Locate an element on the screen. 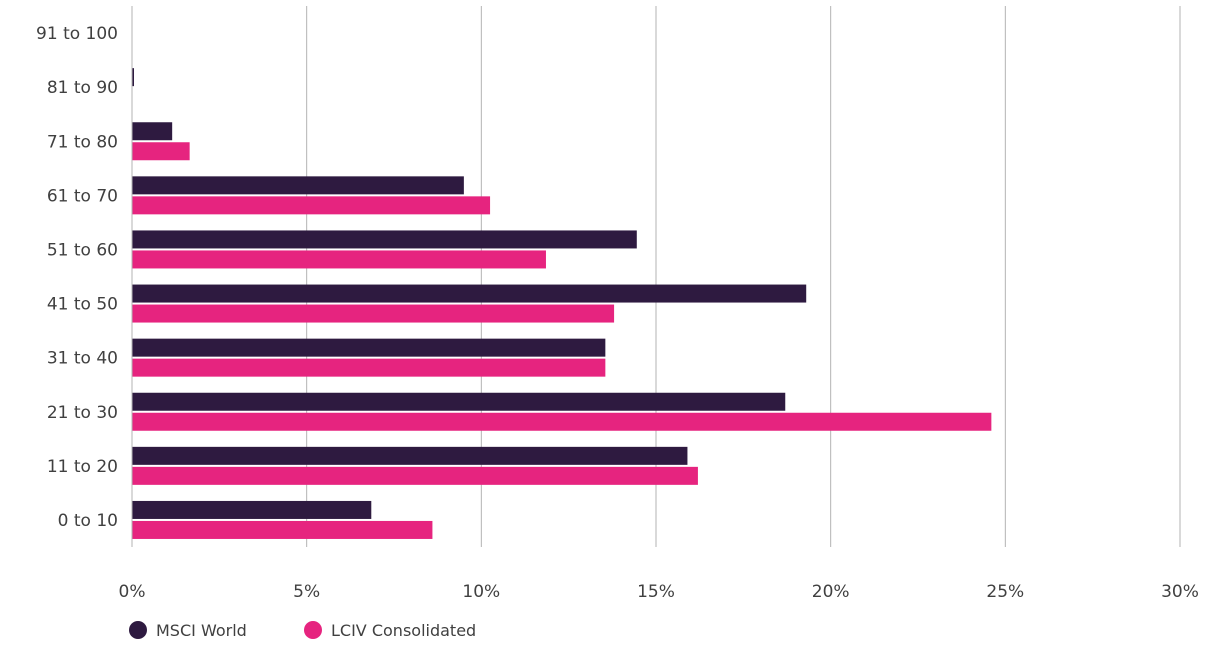 The image size is (1229, 646). category-label: 41 to 50 is located at coordinates (82, 305).